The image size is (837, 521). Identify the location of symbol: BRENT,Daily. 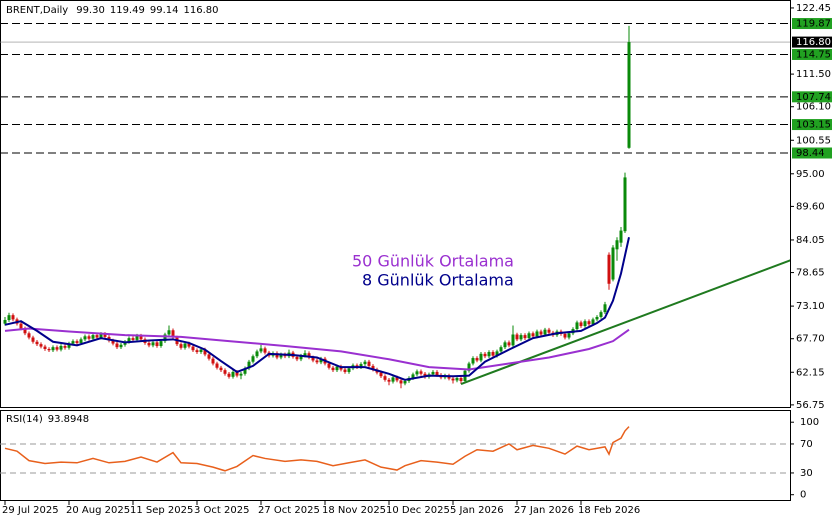
(37, 10).